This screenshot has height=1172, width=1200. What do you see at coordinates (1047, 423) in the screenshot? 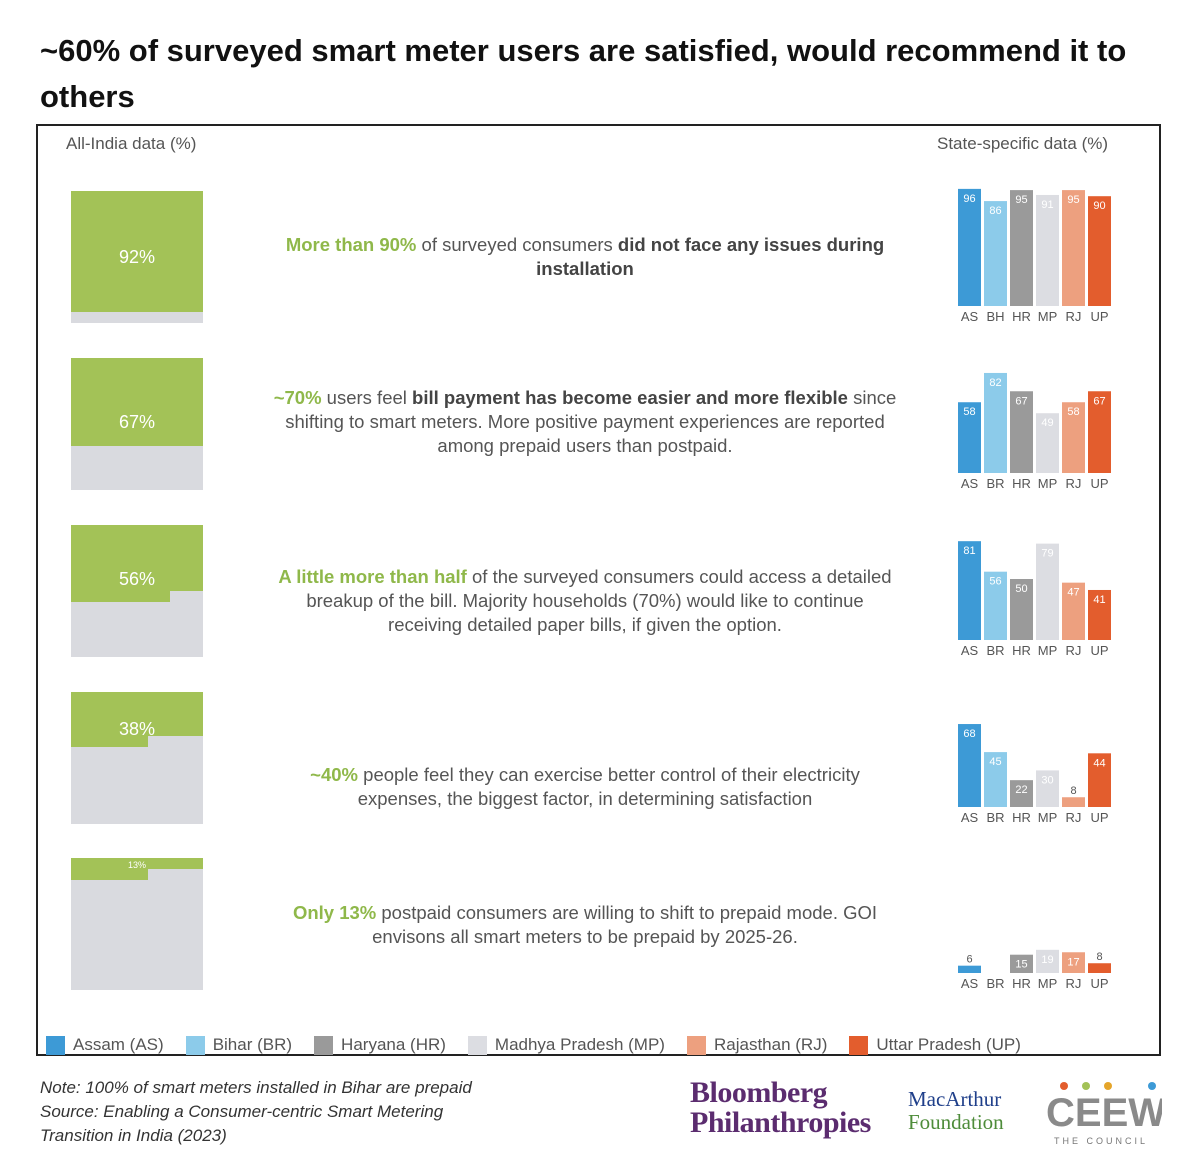
I see `bar-value-label: 49` at bounding box center [1047, 423].